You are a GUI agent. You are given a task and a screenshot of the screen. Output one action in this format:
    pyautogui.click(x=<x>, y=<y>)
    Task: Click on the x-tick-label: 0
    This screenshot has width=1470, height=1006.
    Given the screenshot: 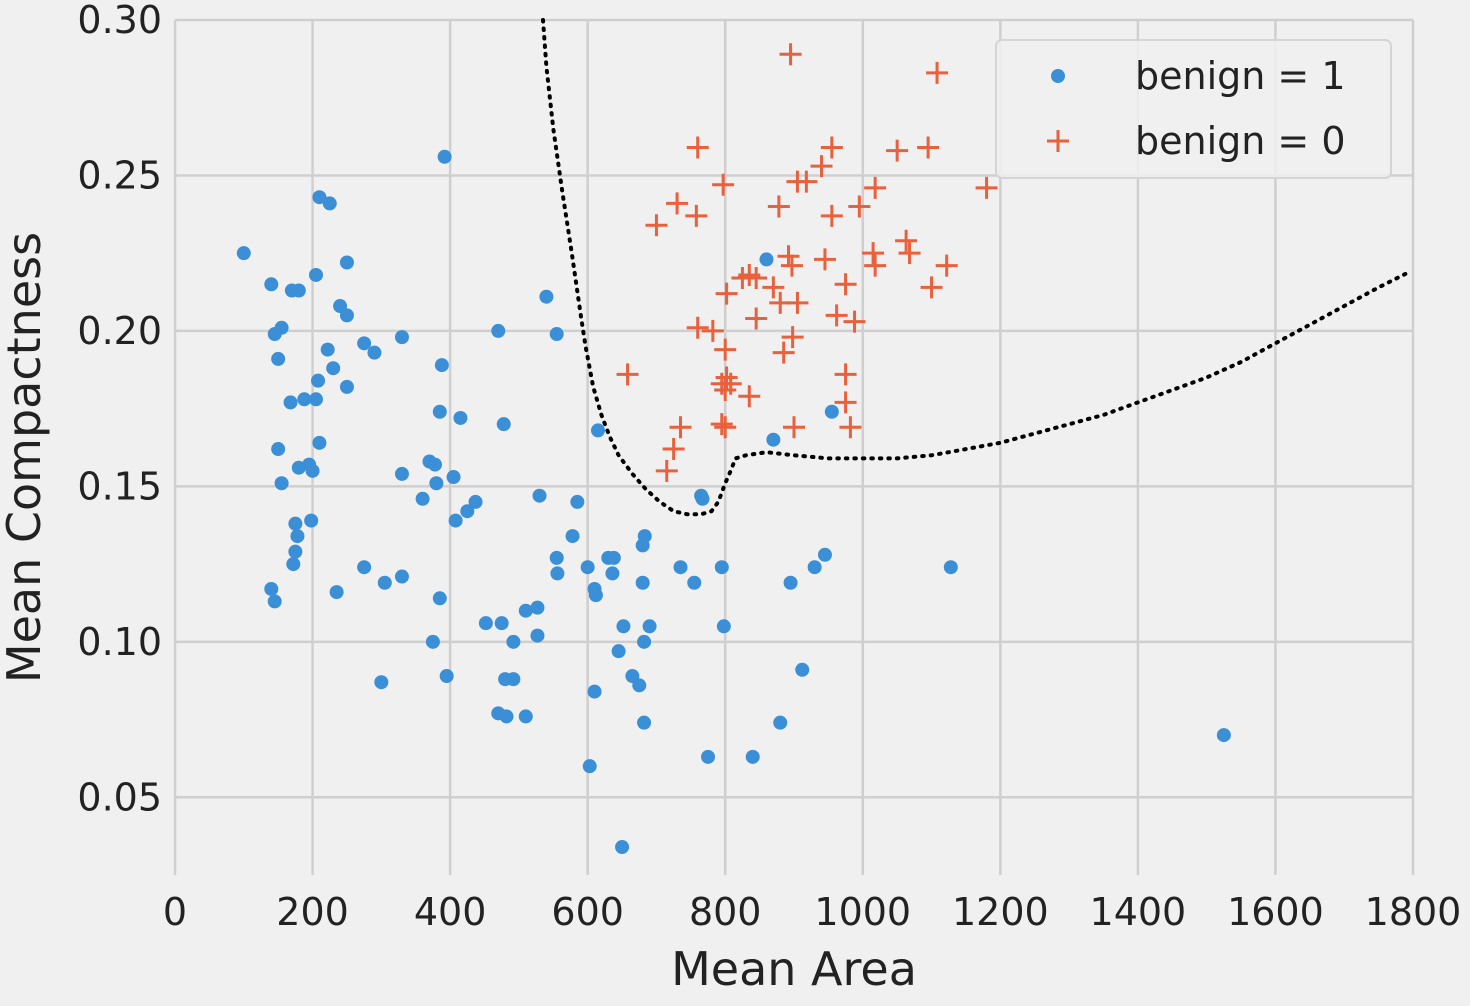 What is the action you would take?
    pyautogui.click(x=175, y=912)
    